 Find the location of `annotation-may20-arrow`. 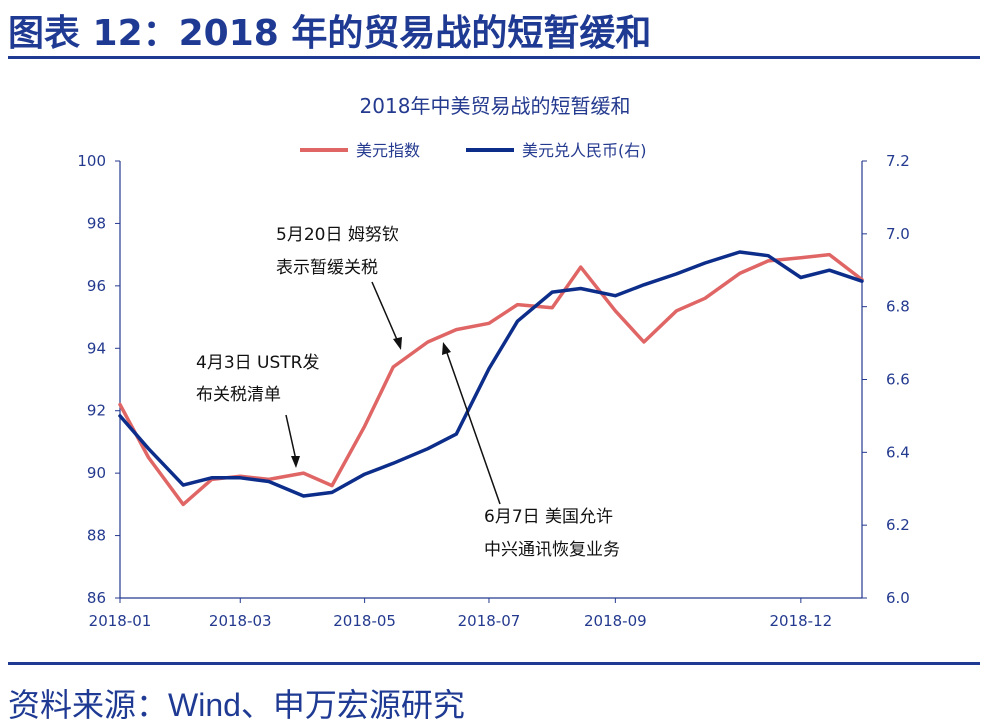

annotation-may20-arrow is located at coordinates (385, 312).